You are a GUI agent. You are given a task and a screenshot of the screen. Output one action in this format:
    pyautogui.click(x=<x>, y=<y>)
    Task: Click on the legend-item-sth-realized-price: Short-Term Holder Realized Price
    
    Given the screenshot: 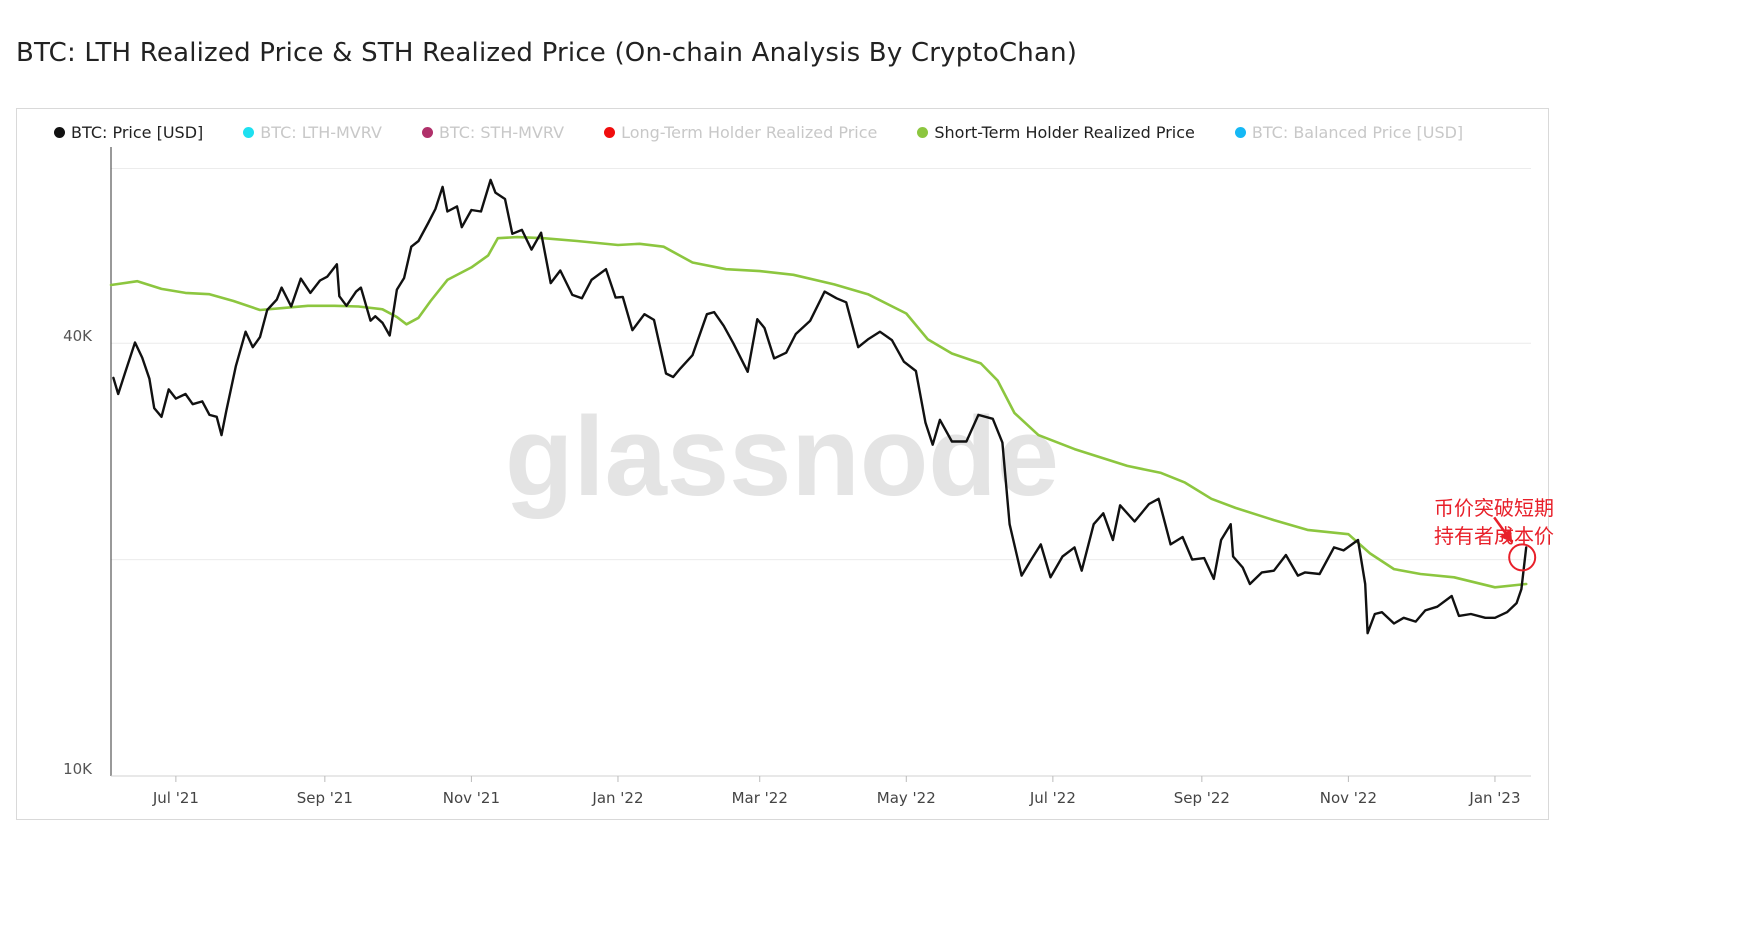 What is the action you would take?
    pyautogui.click(x=1056, y=132)
    